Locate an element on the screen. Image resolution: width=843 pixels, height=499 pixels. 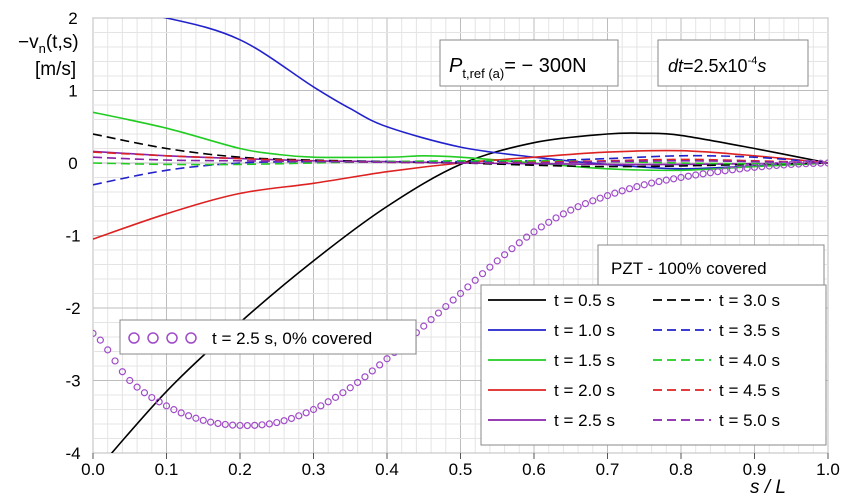
x-tick-label: 0.6 is located at coordinates (534, 469).